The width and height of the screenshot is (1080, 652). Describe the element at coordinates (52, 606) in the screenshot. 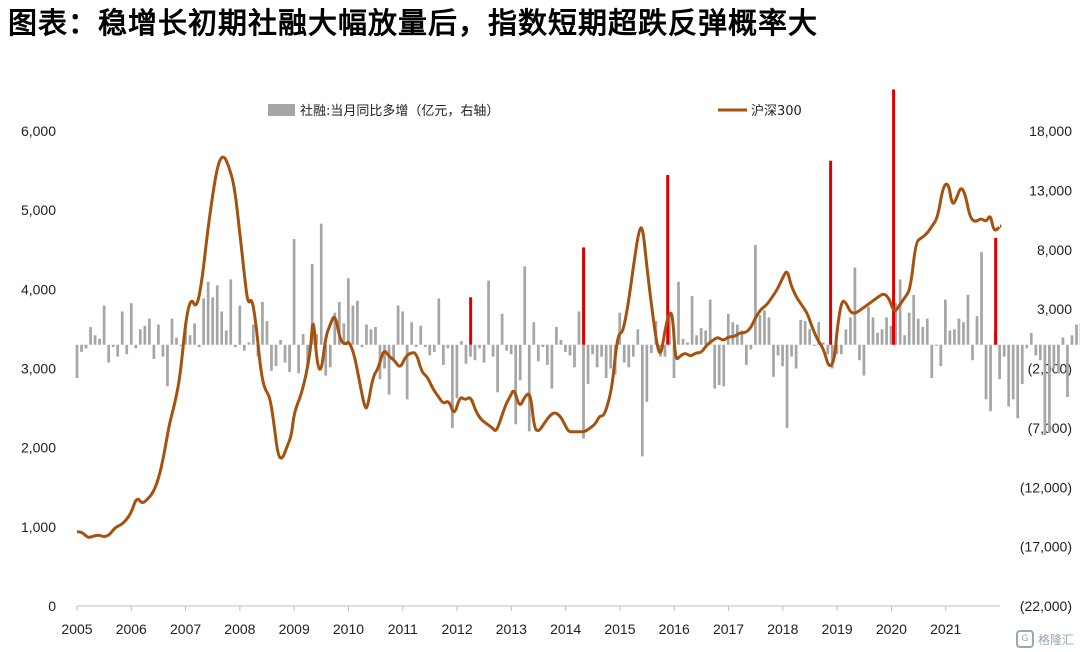

I see `left-axis-tick-label: 0` at that location.